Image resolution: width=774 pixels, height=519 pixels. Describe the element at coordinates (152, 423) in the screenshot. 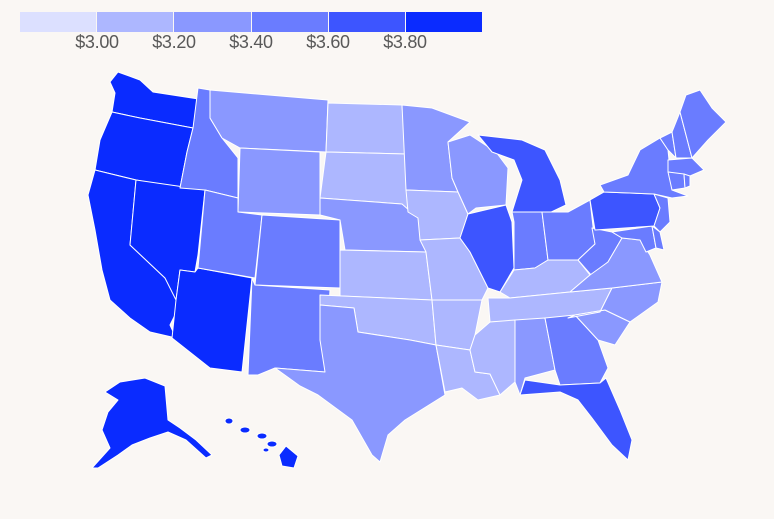

I see `state-AK` at that location.